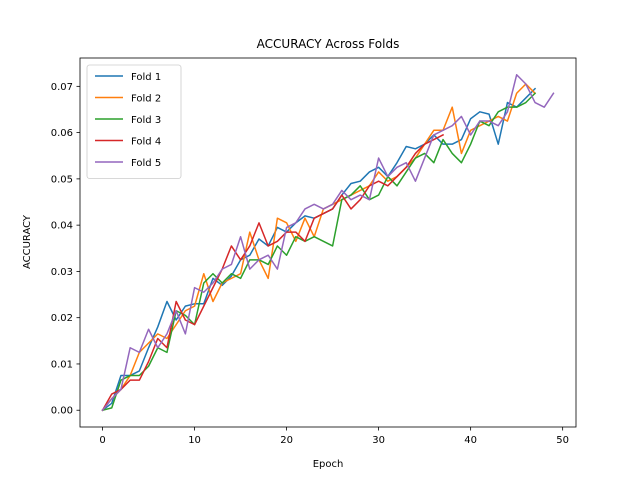  What do you see at coordinates (27, 241) in the screenshot?
I see `y-axis-label: ACCURACY` at bounding box center [27, 241].